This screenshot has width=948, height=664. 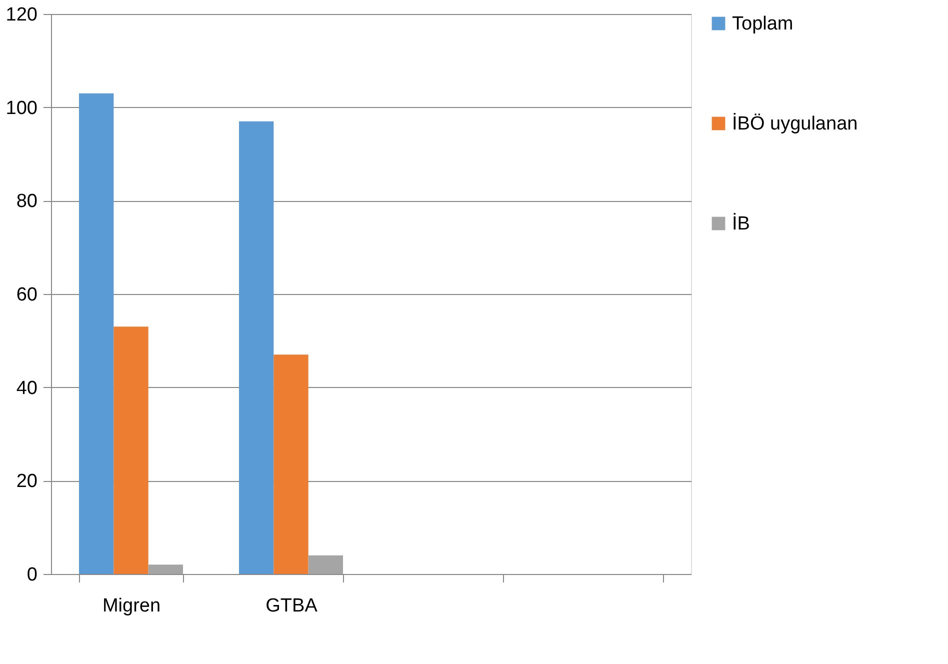 I want to click on y-tick-label: 80, so click(x=27, y=201).